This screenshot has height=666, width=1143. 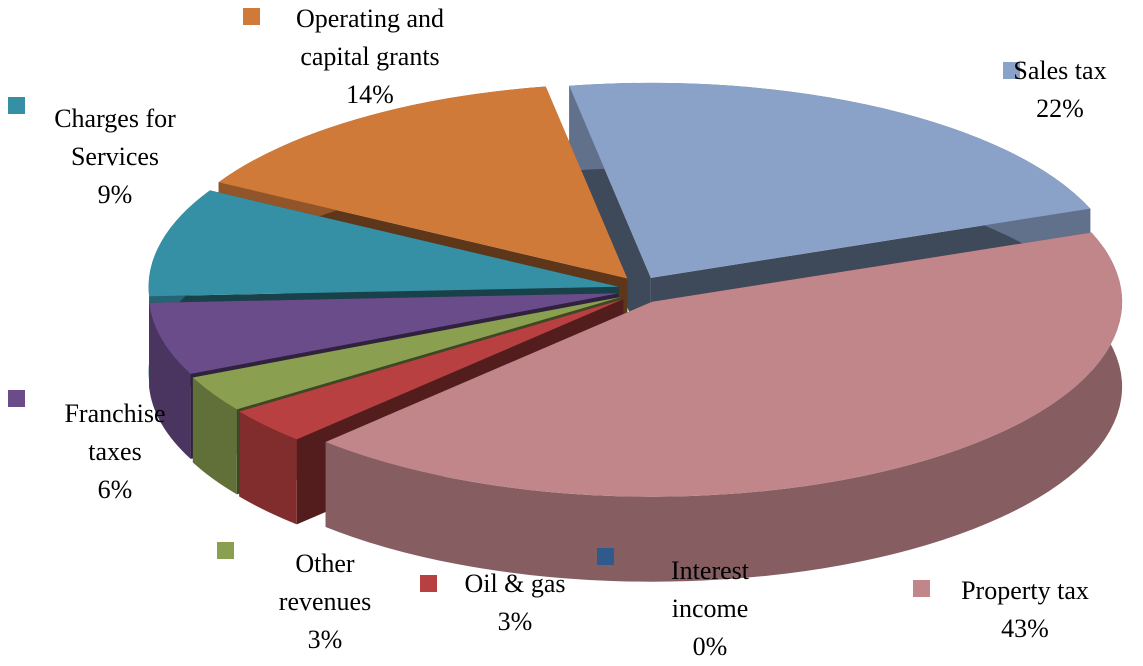 I want to click on category-name: Operating and capital grants, so click(x=369, y=37).